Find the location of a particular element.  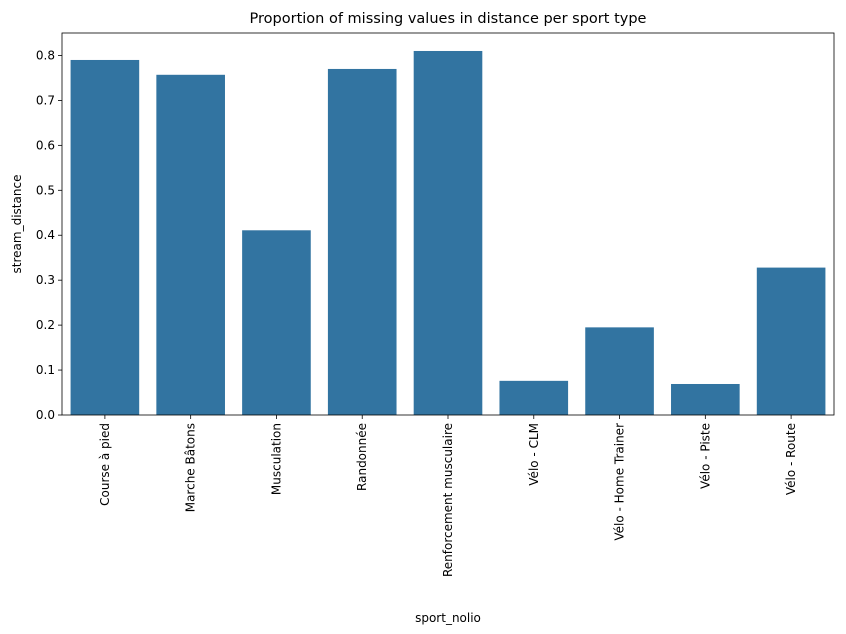

x-tick-label: Vélo - Home Trainer is located at coordinates (620, 482).